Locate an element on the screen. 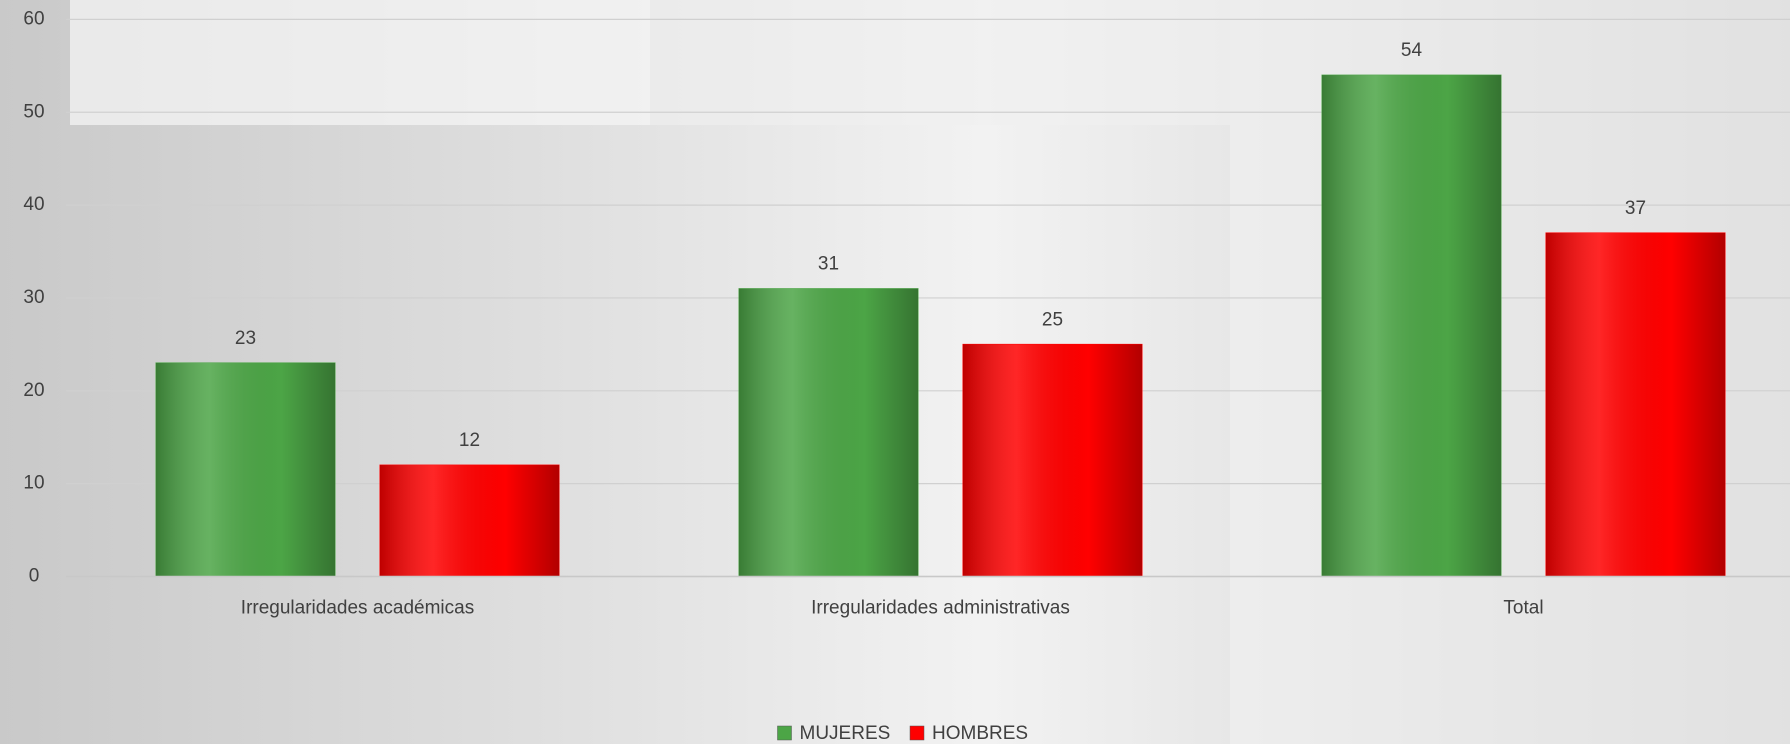 Image resolution: width=1790 pixels, height=749 pixels. data-label: 31 is located at coordinates (828, 264).